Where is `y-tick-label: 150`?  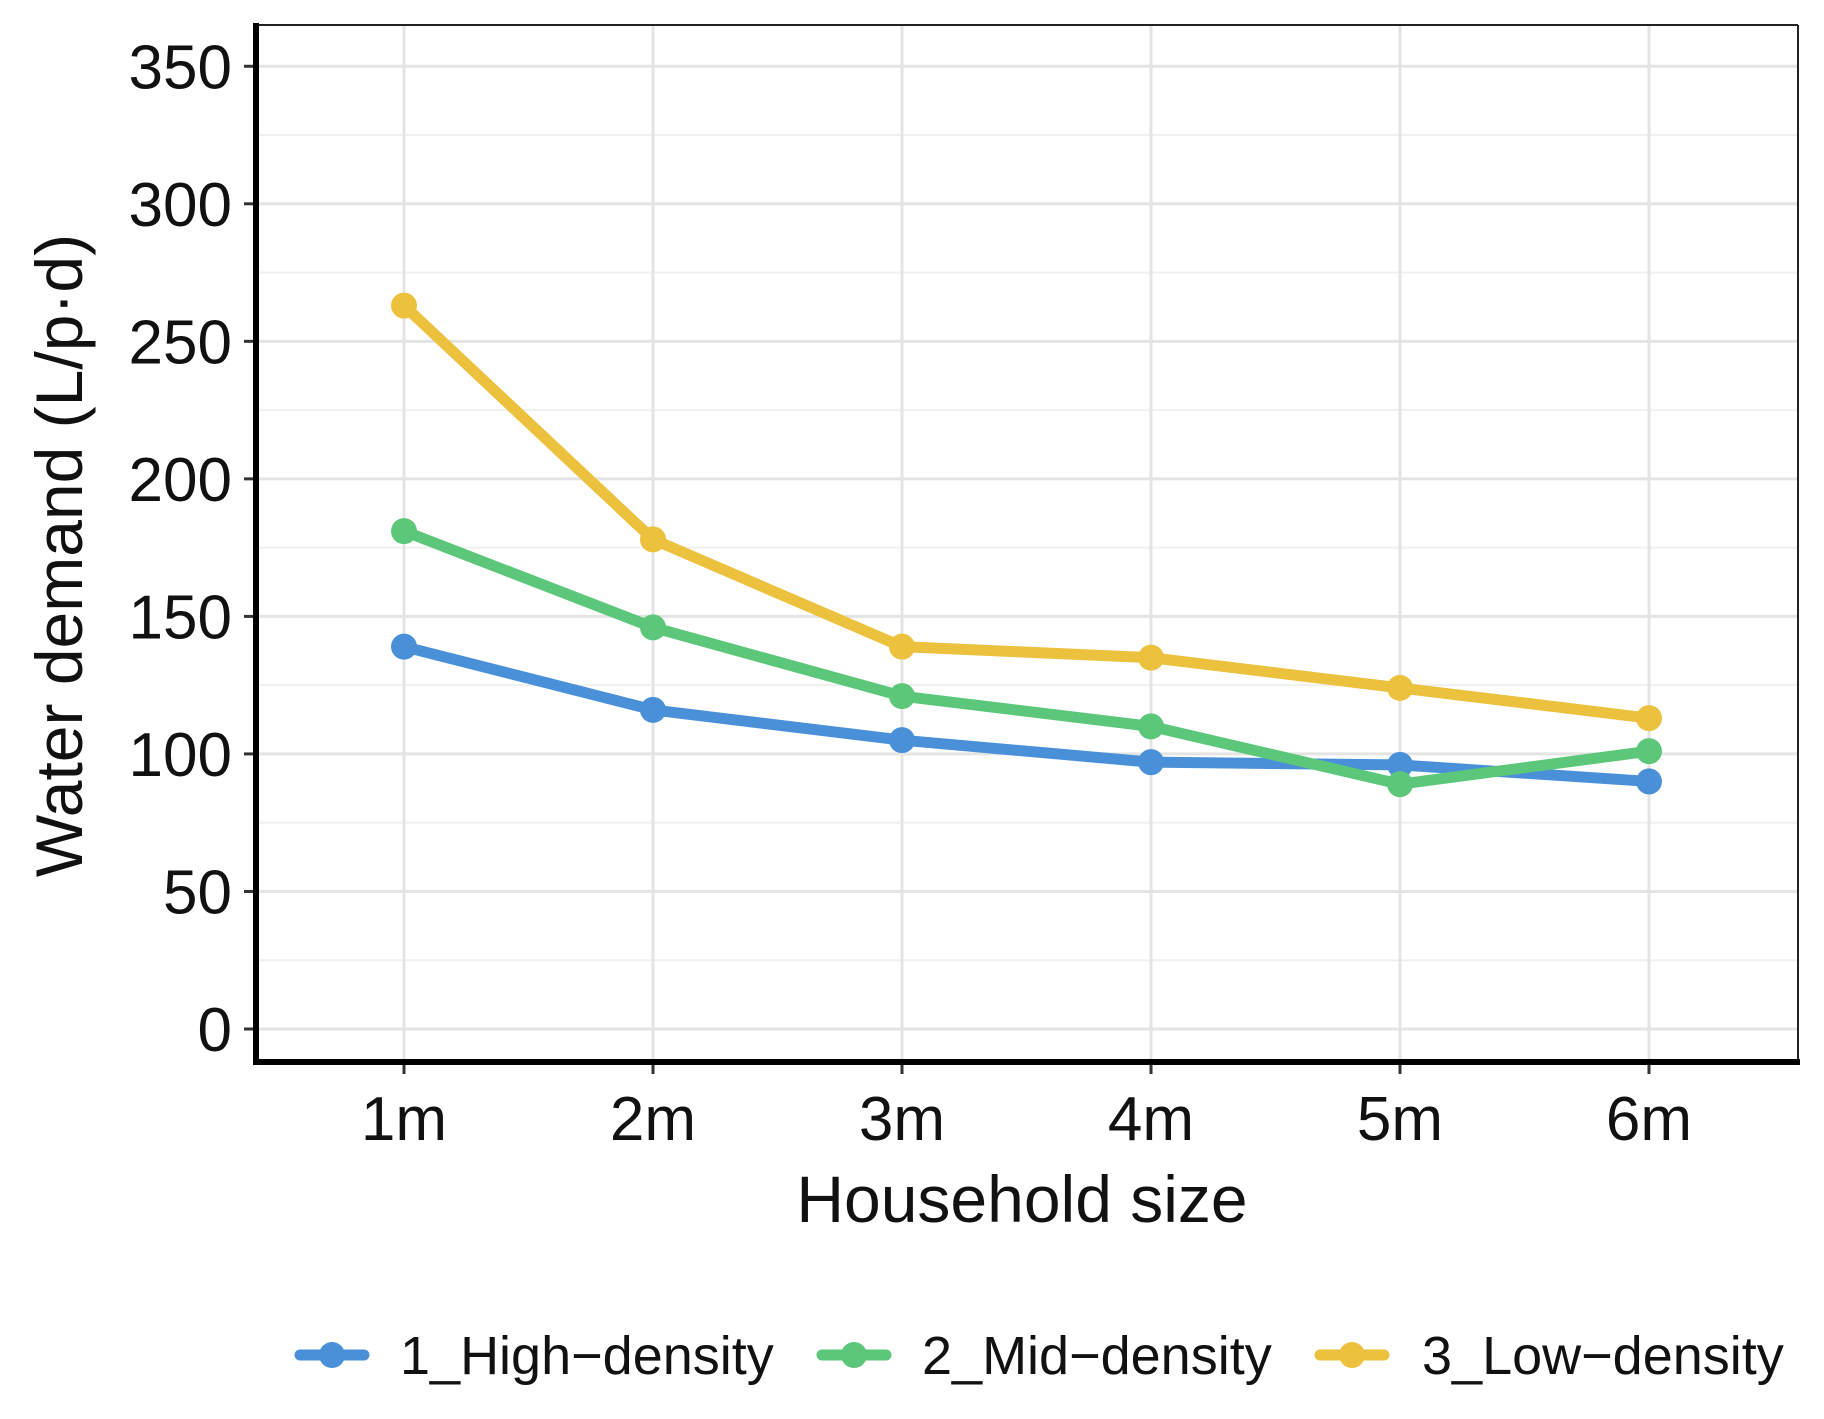
y-tick-label: 150 is located at coordinates (180, 617).